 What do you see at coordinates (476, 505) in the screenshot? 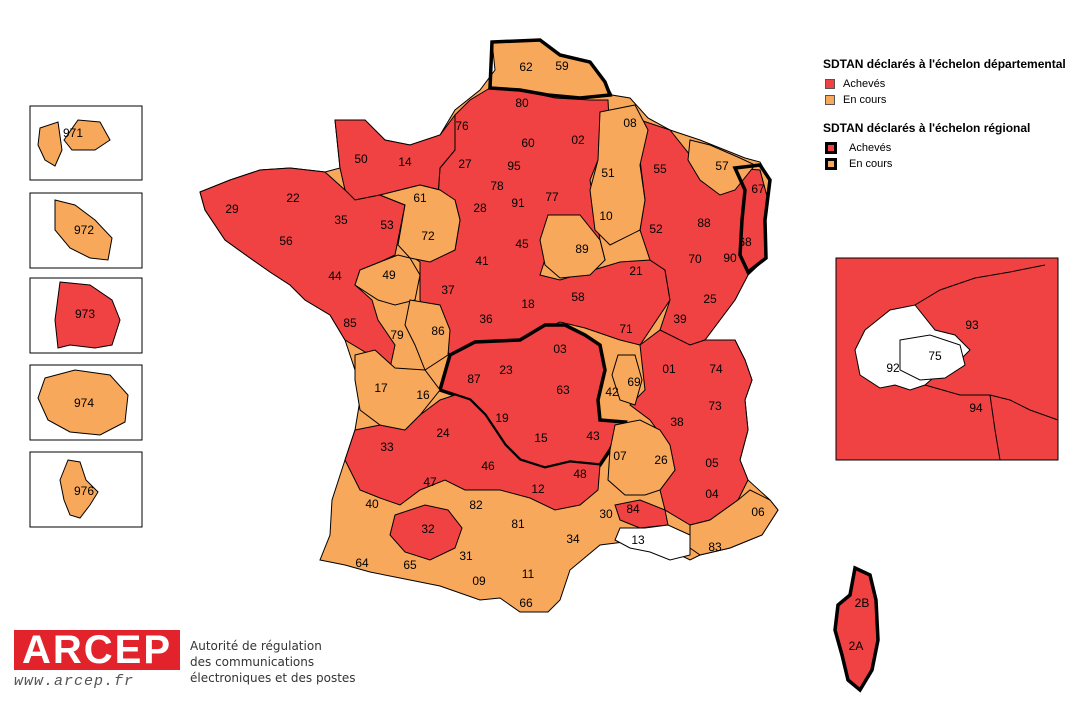
I see `department-label-82: 82` at bounding box center [476, 505].